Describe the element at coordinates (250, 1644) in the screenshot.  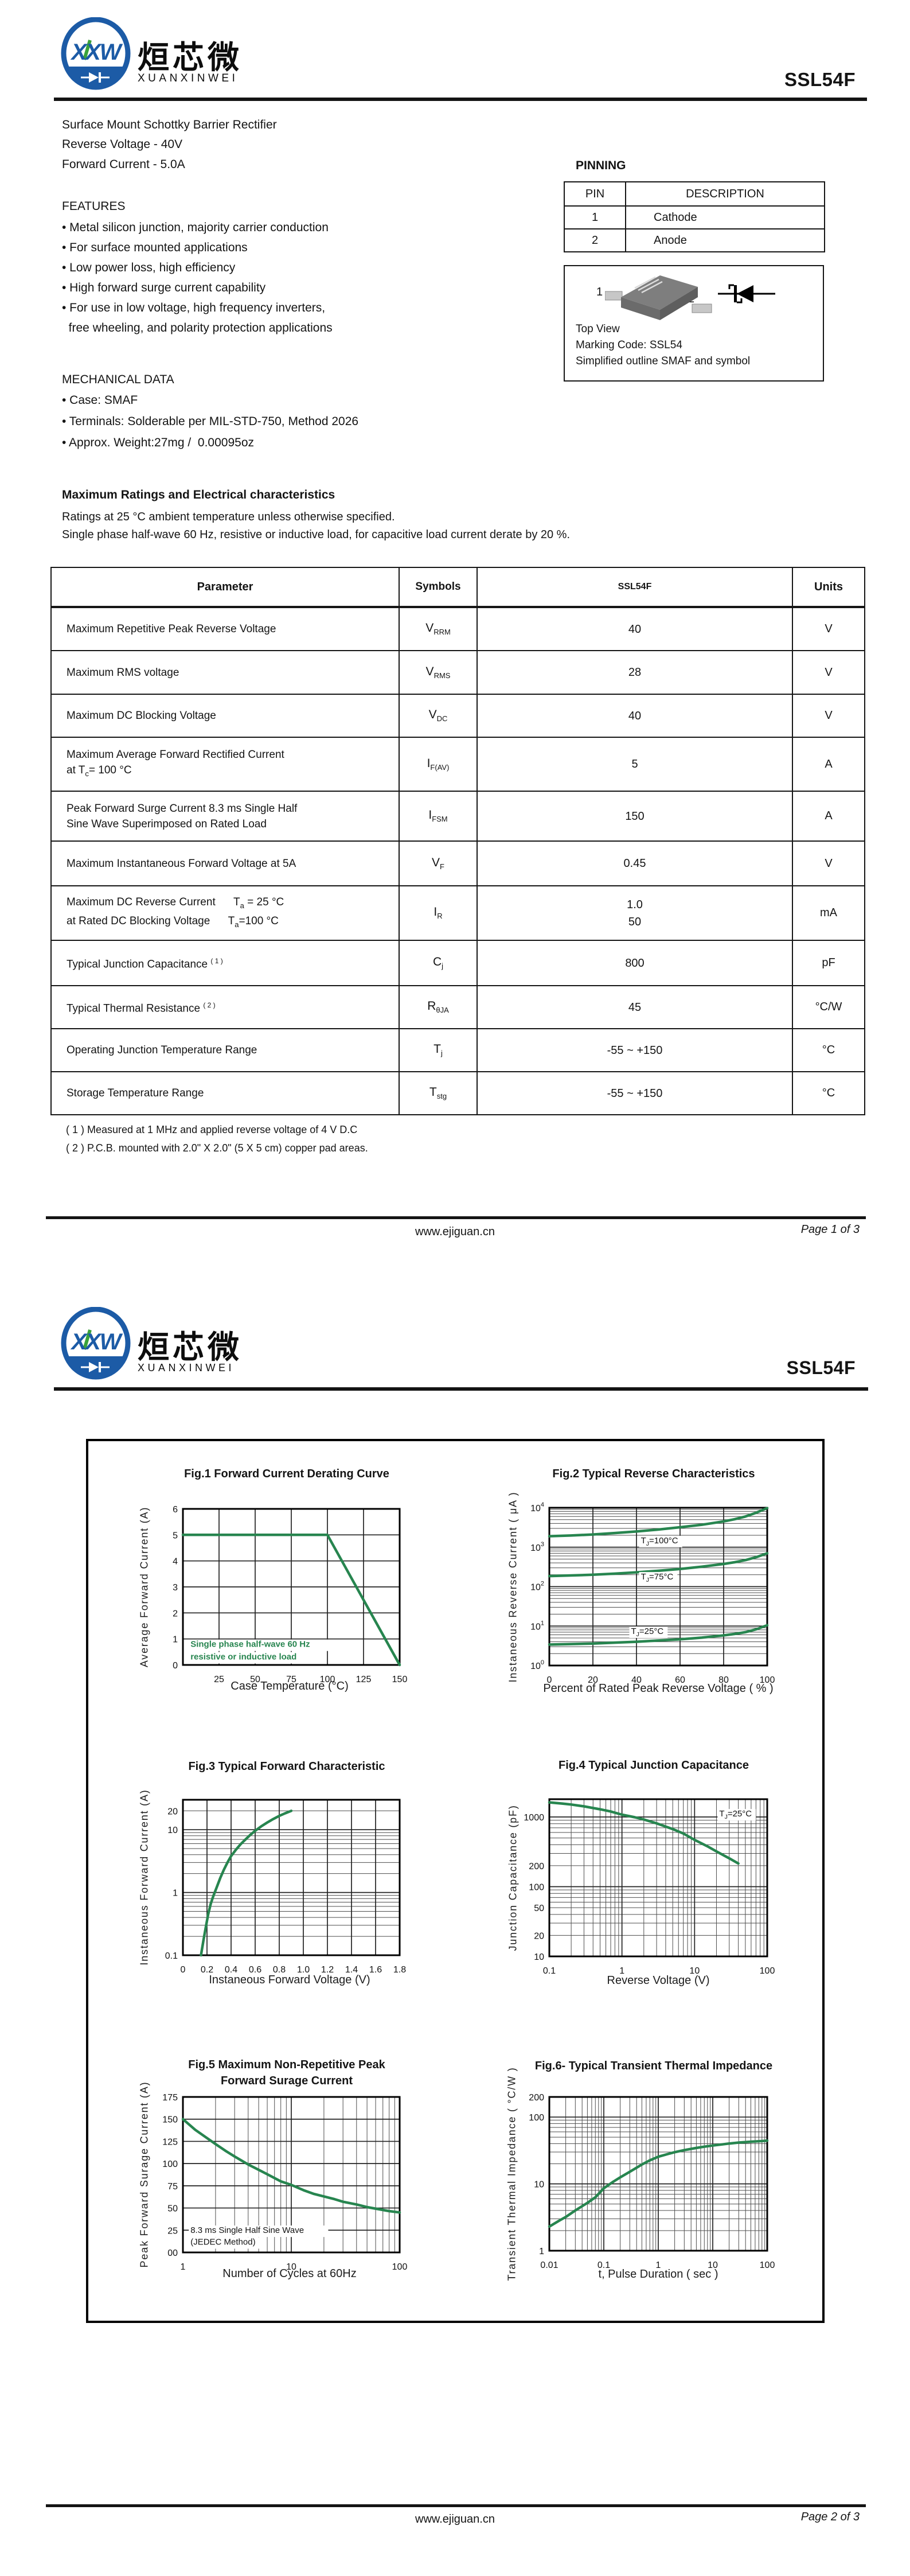
I see `fig1-annotation: Single phase half-wave 60 Hz` at that location.